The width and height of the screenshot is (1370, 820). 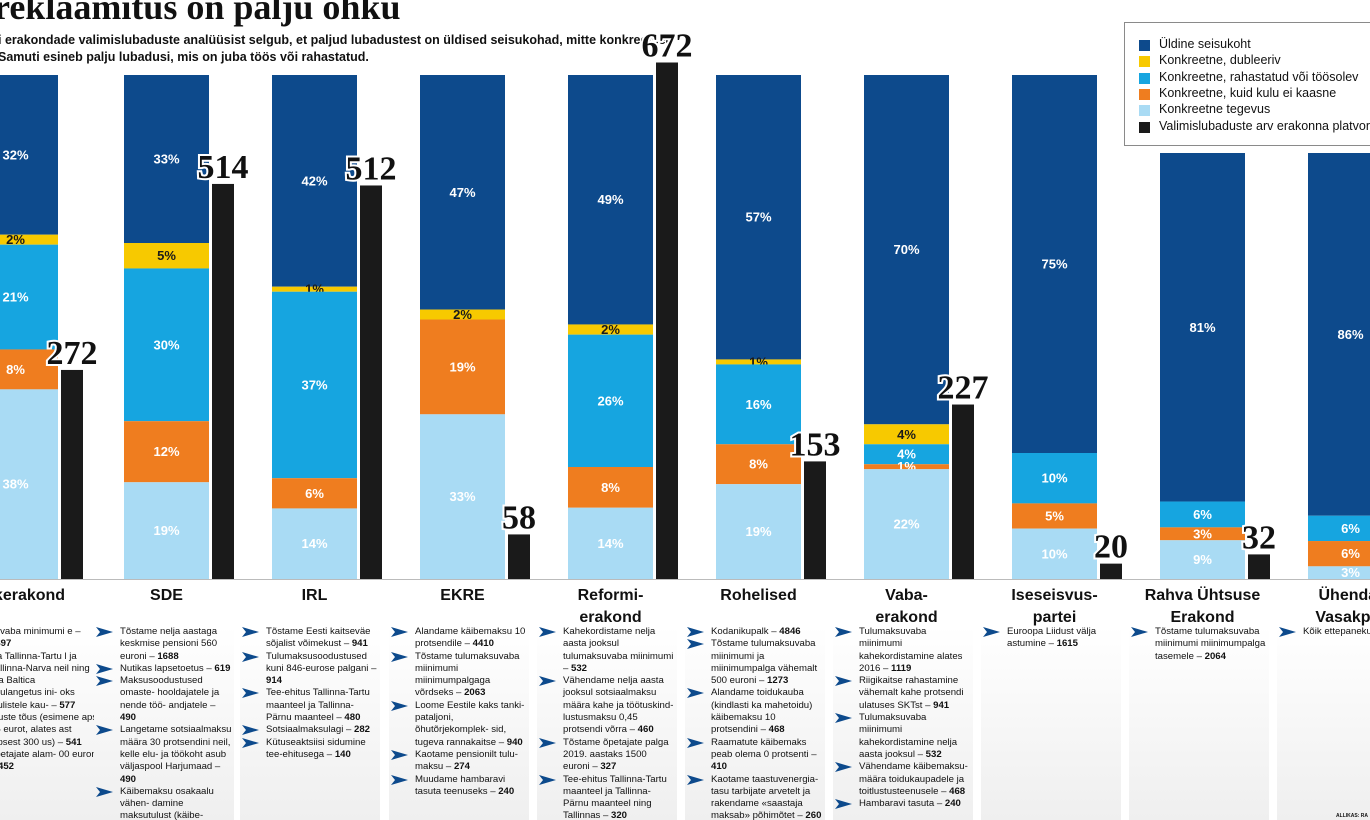 I want to click on party-name: kerakond, so click(x=50, y=596).